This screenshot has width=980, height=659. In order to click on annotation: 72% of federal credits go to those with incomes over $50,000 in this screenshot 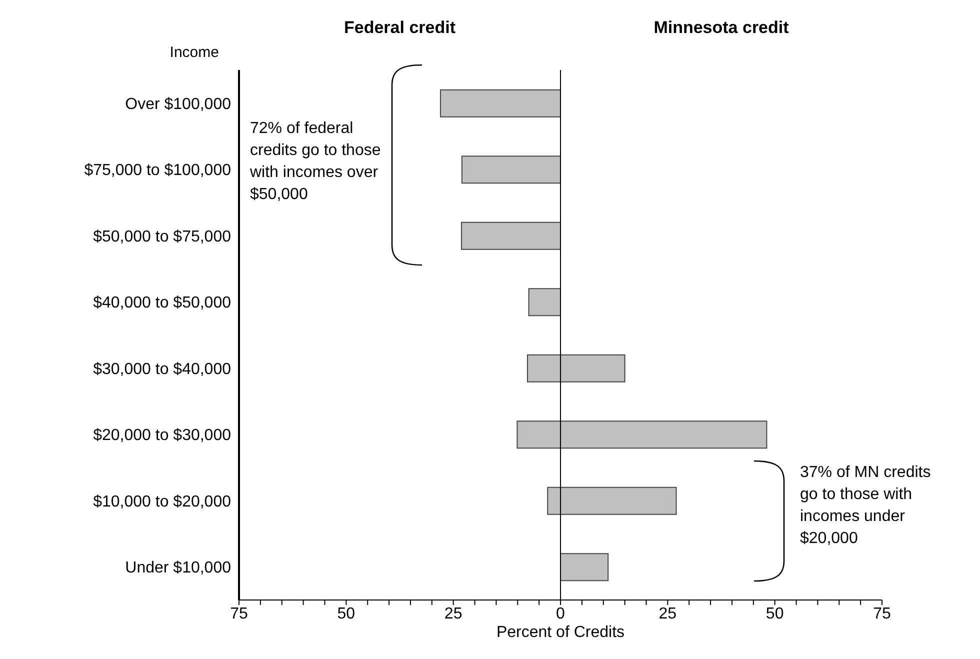, I will do `click(316, 162)`.